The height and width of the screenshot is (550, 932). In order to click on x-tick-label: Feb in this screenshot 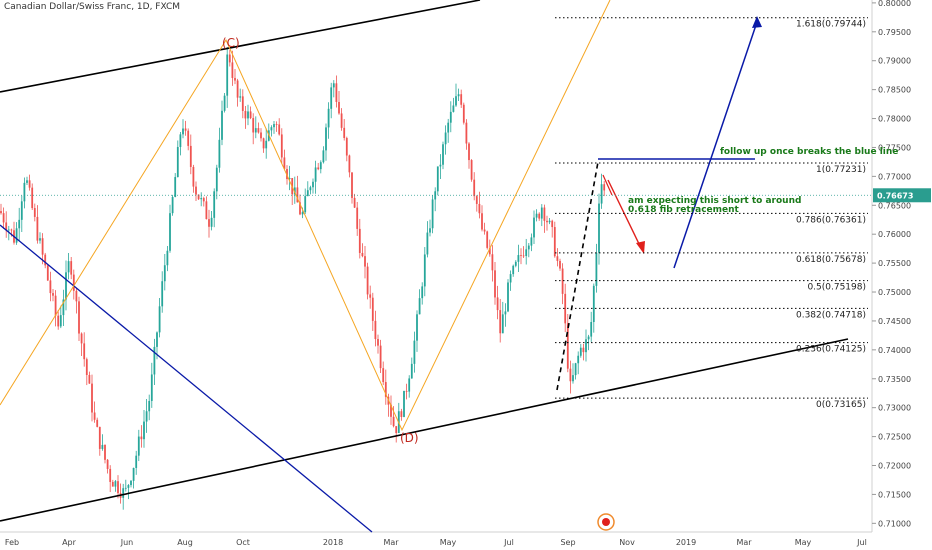, I will do `click(12, 542)`.